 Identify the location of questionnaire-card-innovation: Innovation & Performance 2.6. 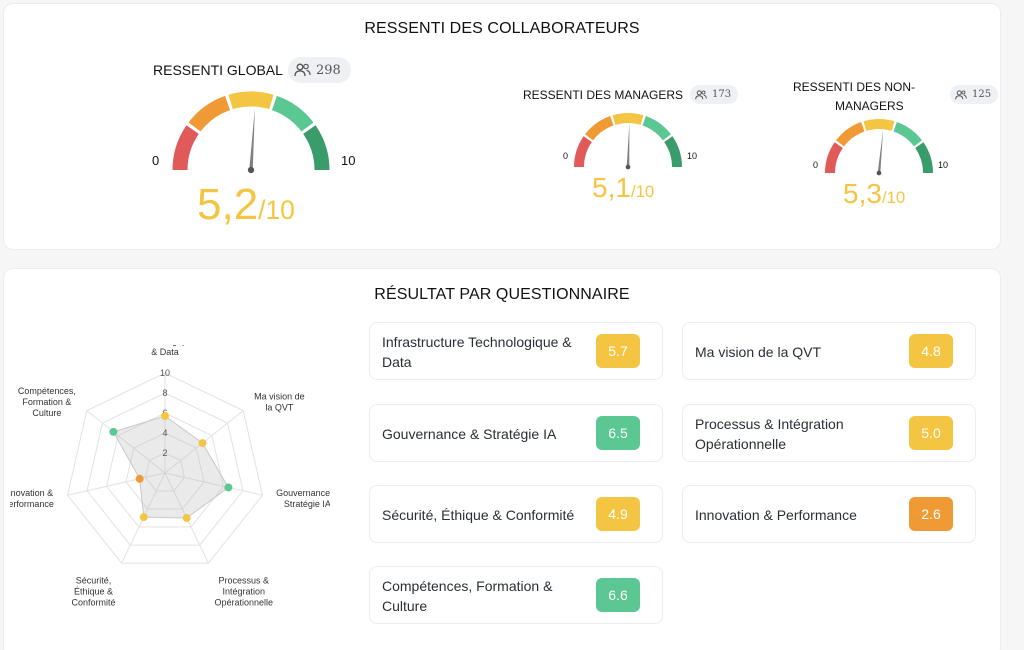
(829, 514).